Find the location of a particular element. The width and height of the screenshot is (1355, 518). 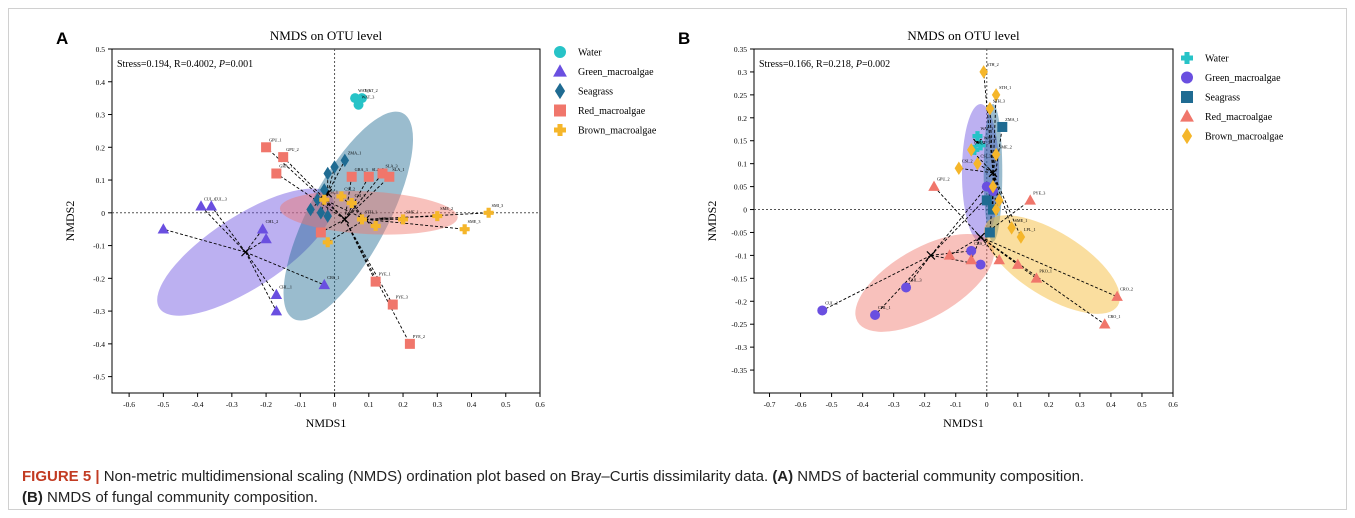

sample-label: GRA_1 is located at coordinates (285, 165).